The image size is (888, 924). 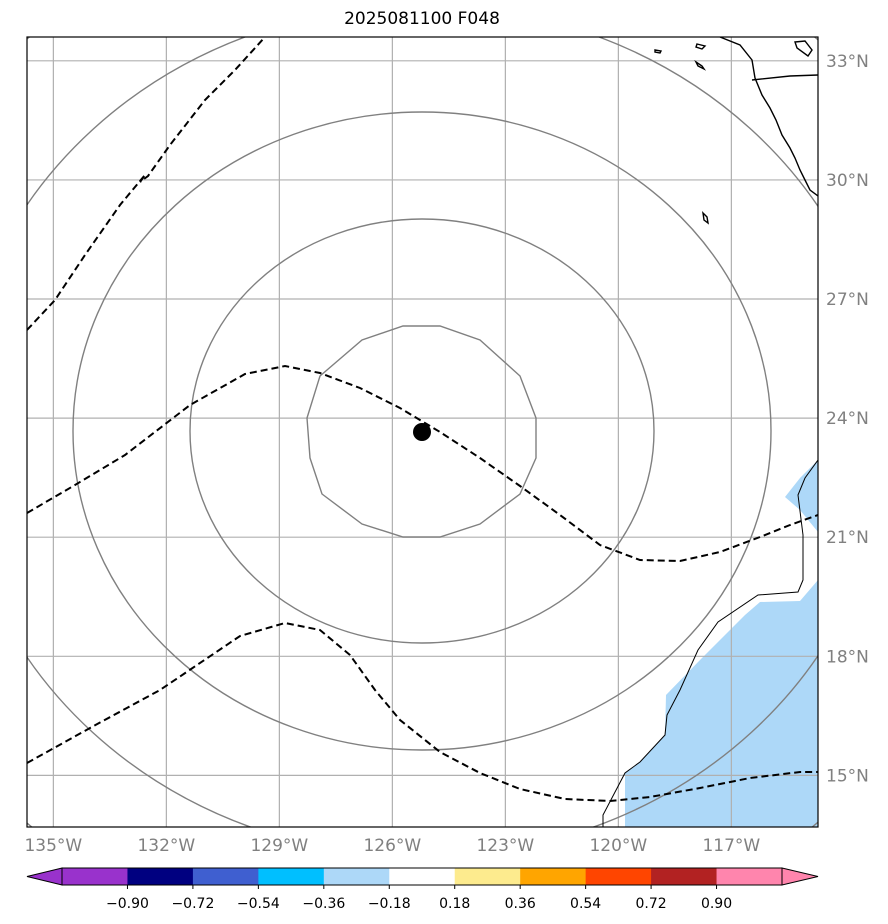 I want to click on latitude-tick-label: 33°N, so click(x=847, y=62).